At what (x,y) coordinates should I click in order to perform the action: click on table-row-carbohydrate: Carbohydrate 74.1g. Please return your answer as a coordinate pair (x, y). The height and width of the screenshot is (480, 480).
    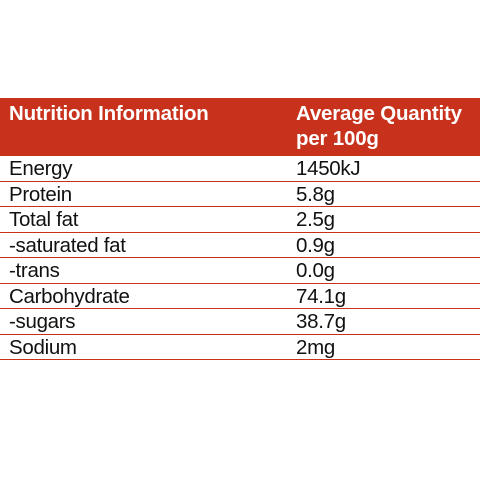
    Looking at the image, I should click on (240, 296).